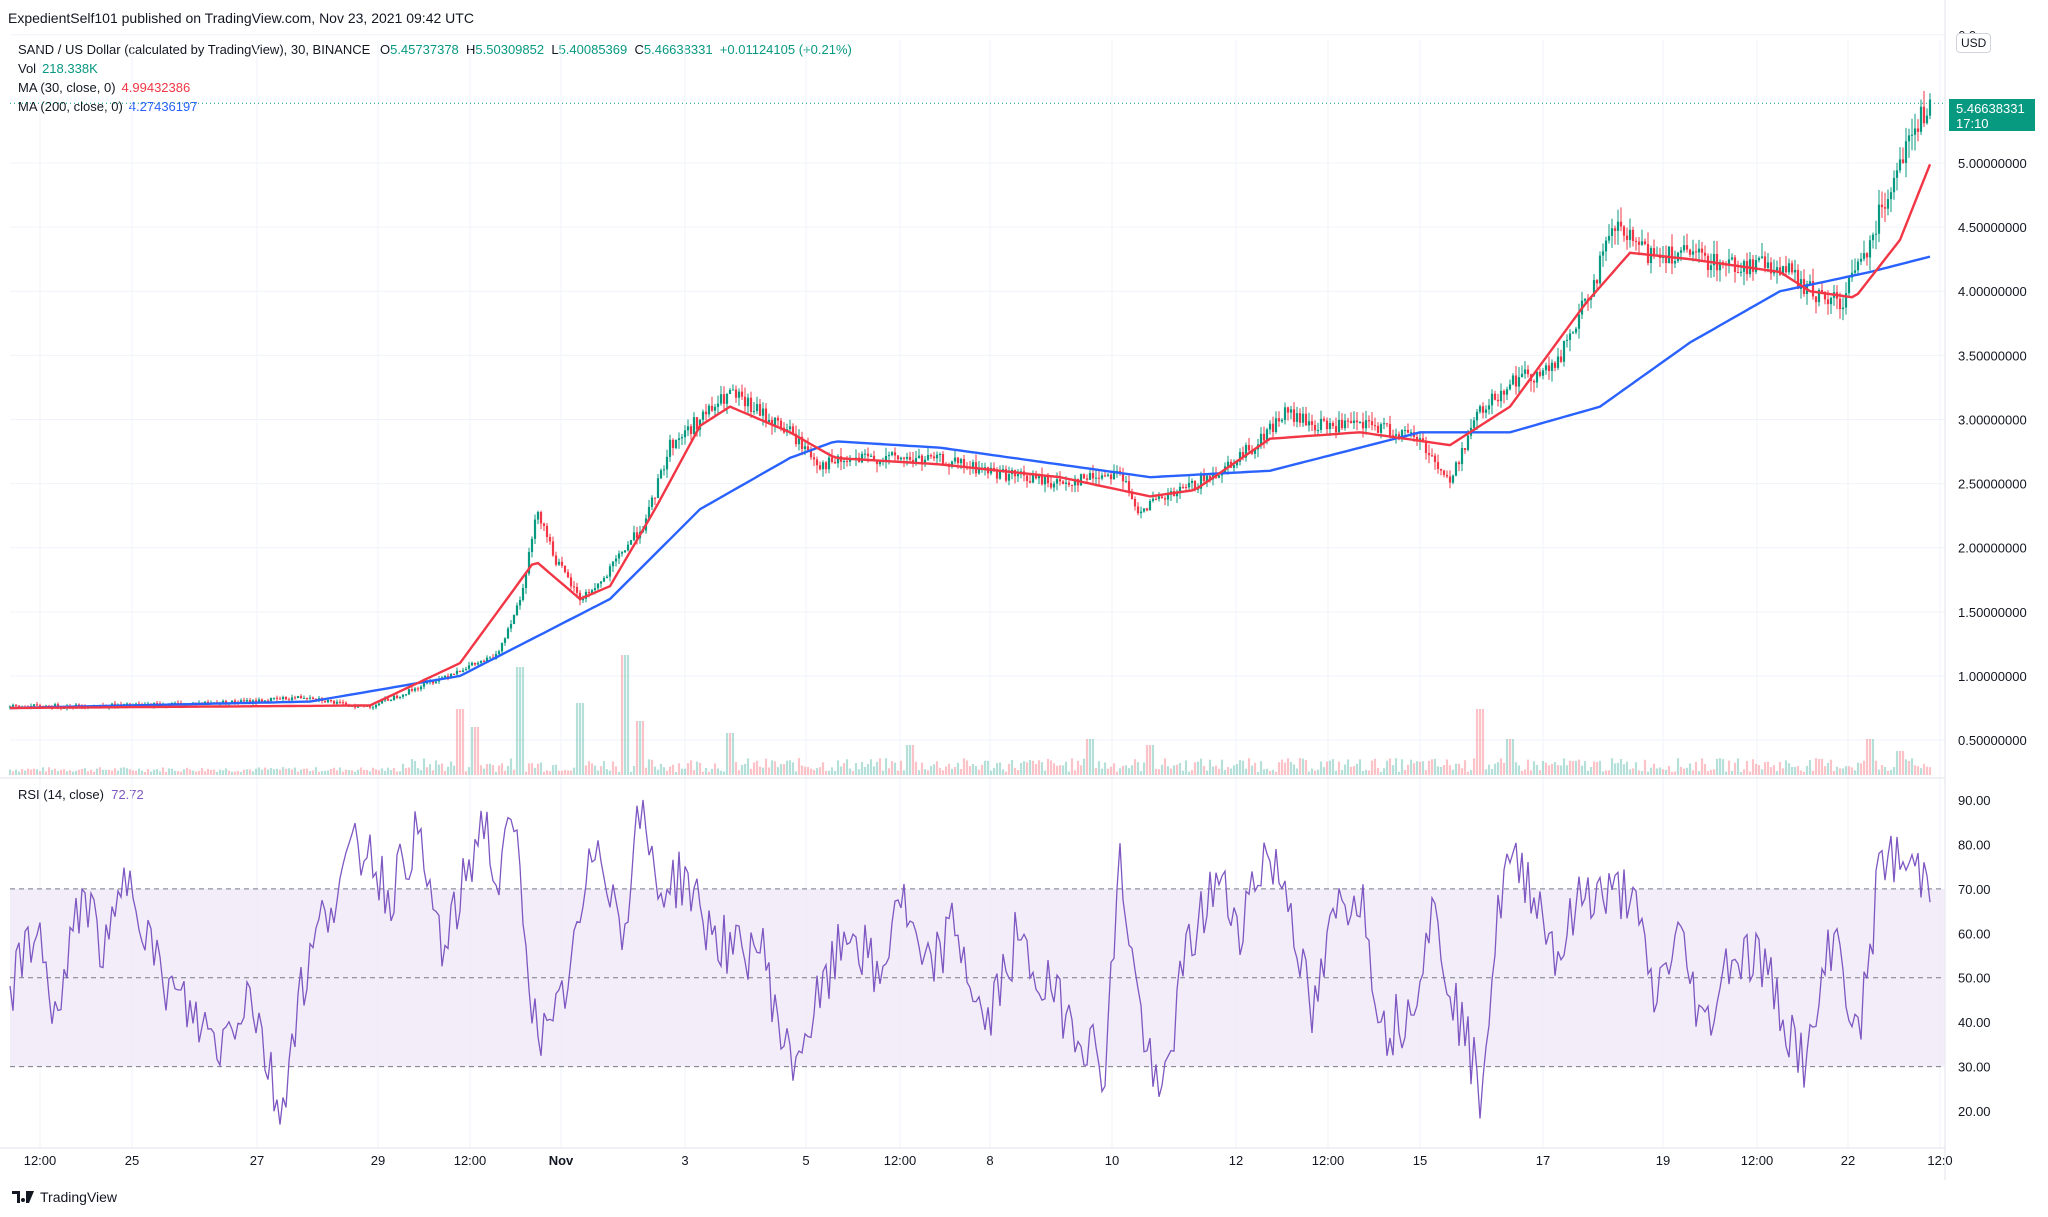 This screenshot has width=2048, height=1217. Describe the element at coordinates (67, 87) in the screenshot. I see `ma30-label: MA (30, close, 0)` at that location.